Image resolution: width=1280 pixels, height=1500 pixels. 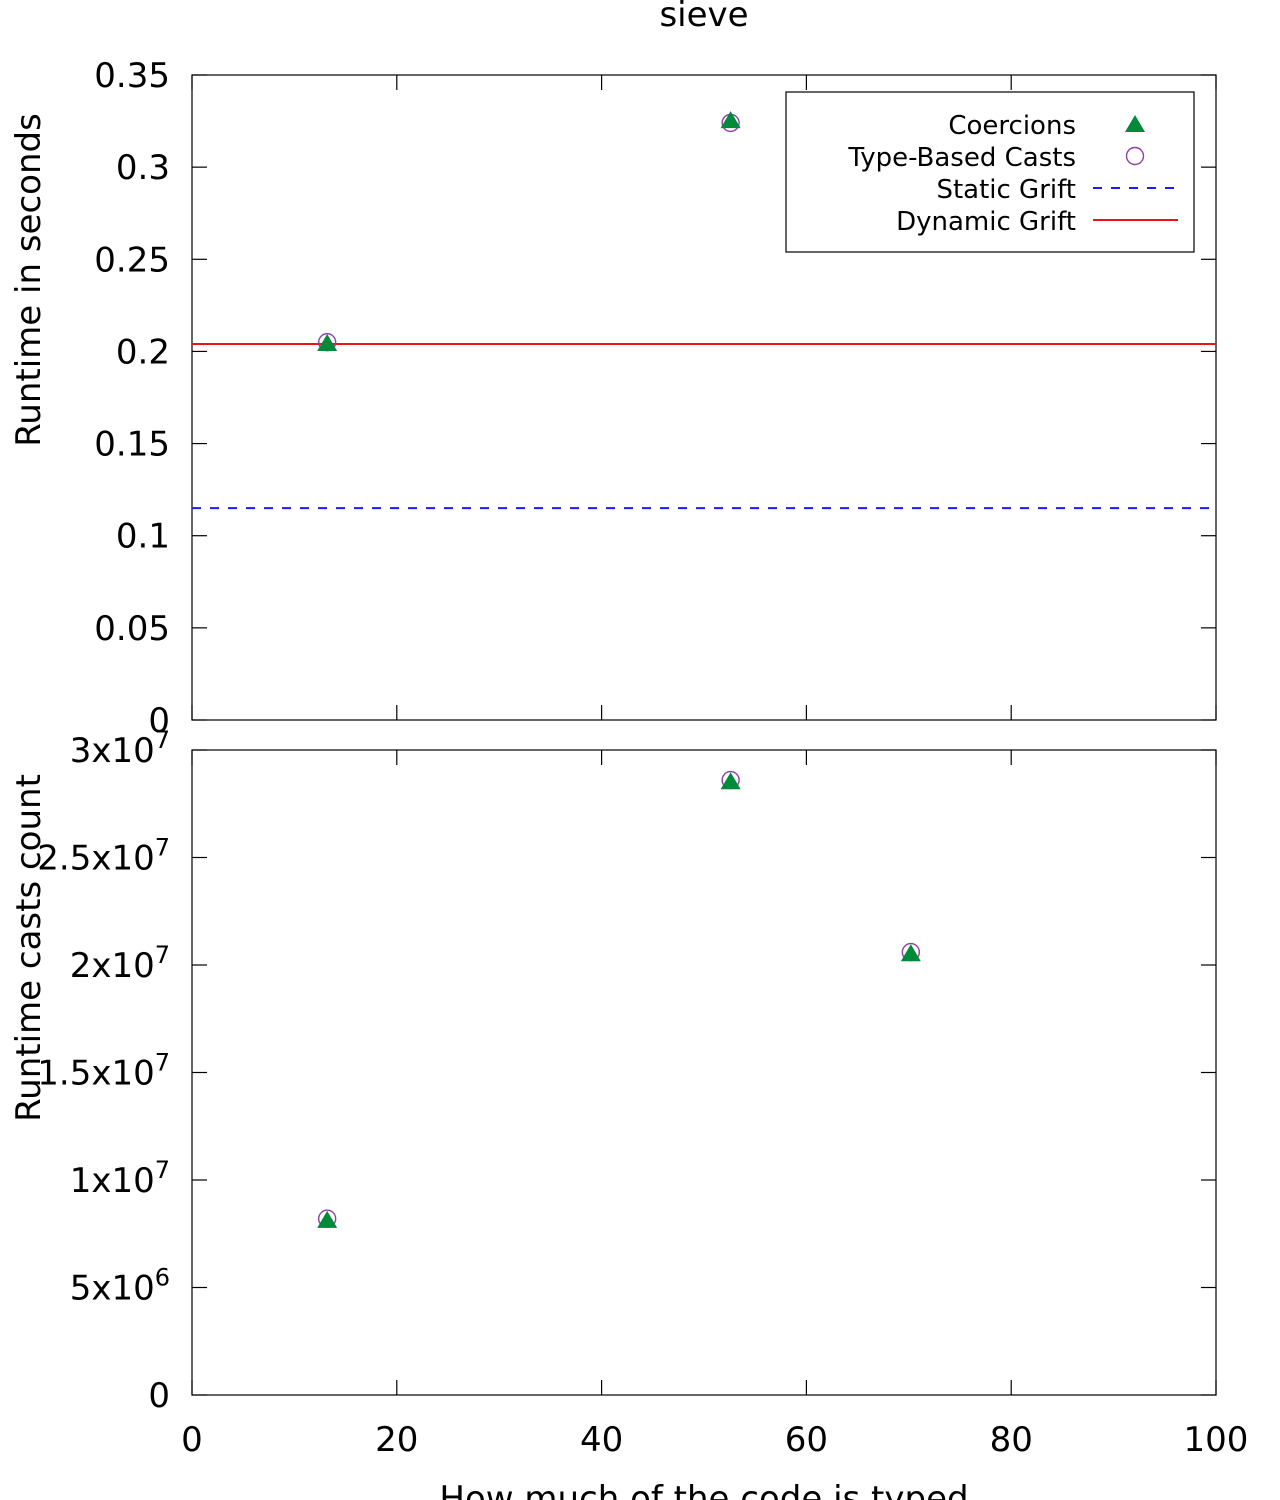 What do you see at coordinates (29, 948) in the screenshot?
I see `casts-count-y-axis-label: Runtime casts count` at bounding box center [29, 948].